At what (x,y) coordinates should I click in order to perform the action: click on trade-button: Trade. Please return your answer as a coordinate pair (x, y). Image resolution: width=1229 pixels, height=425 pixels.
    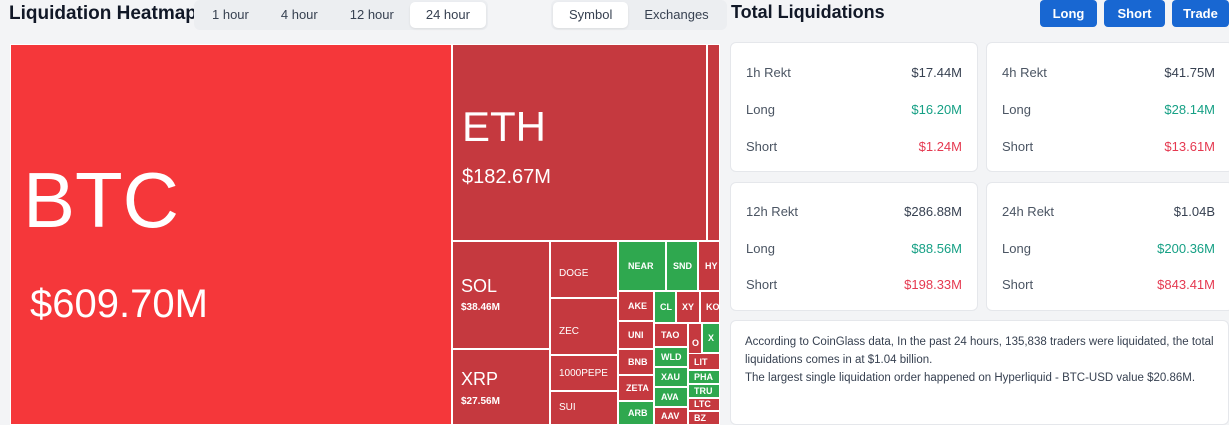
    Looking at the image, I should click on (1200, 13).